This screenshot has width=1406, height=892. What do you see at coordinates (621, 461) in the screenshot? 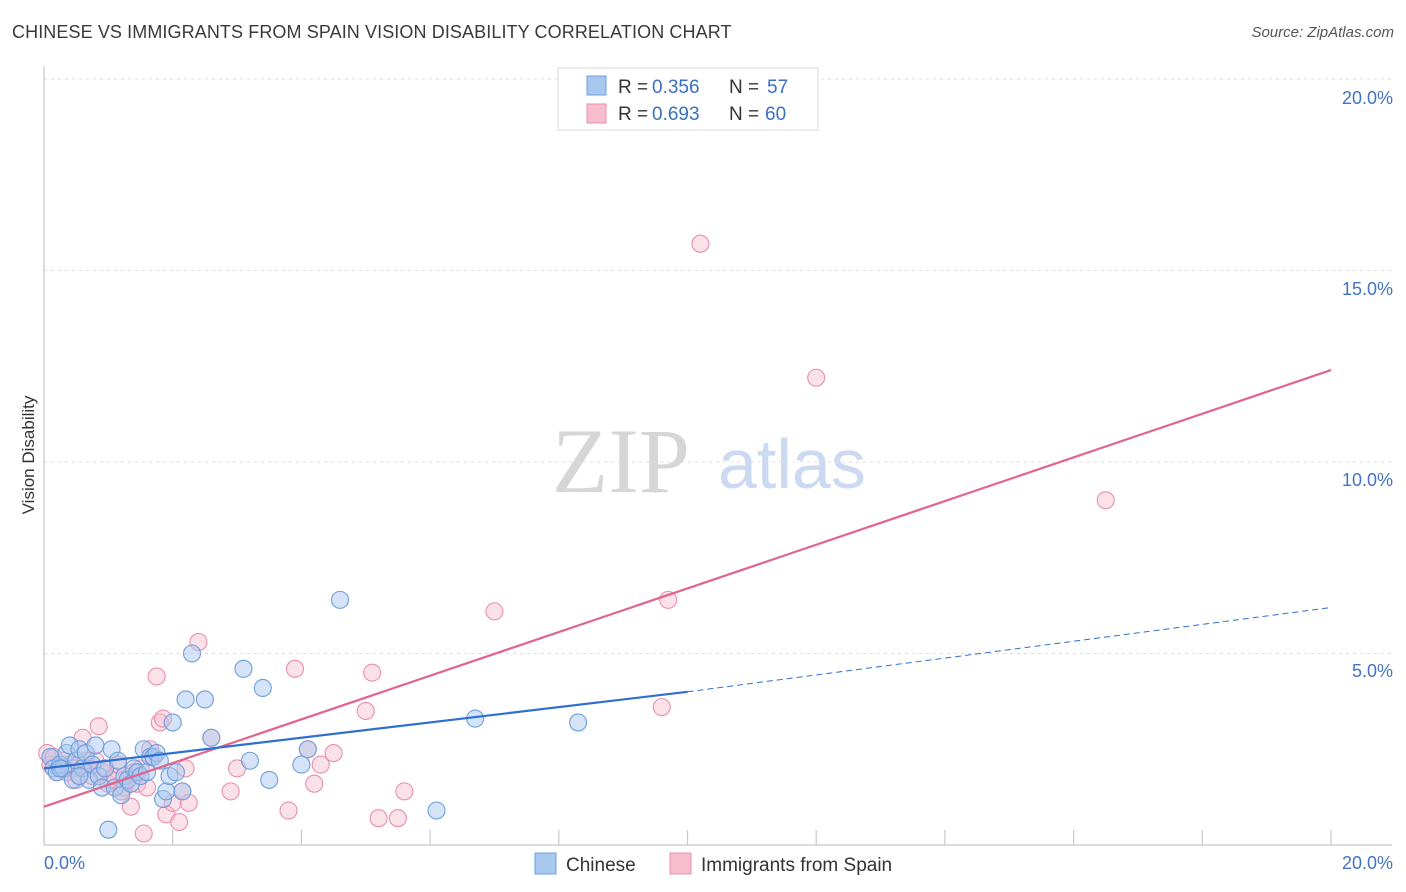
I see `watermark-zip: ZIP` at bounding box center [621, 461].